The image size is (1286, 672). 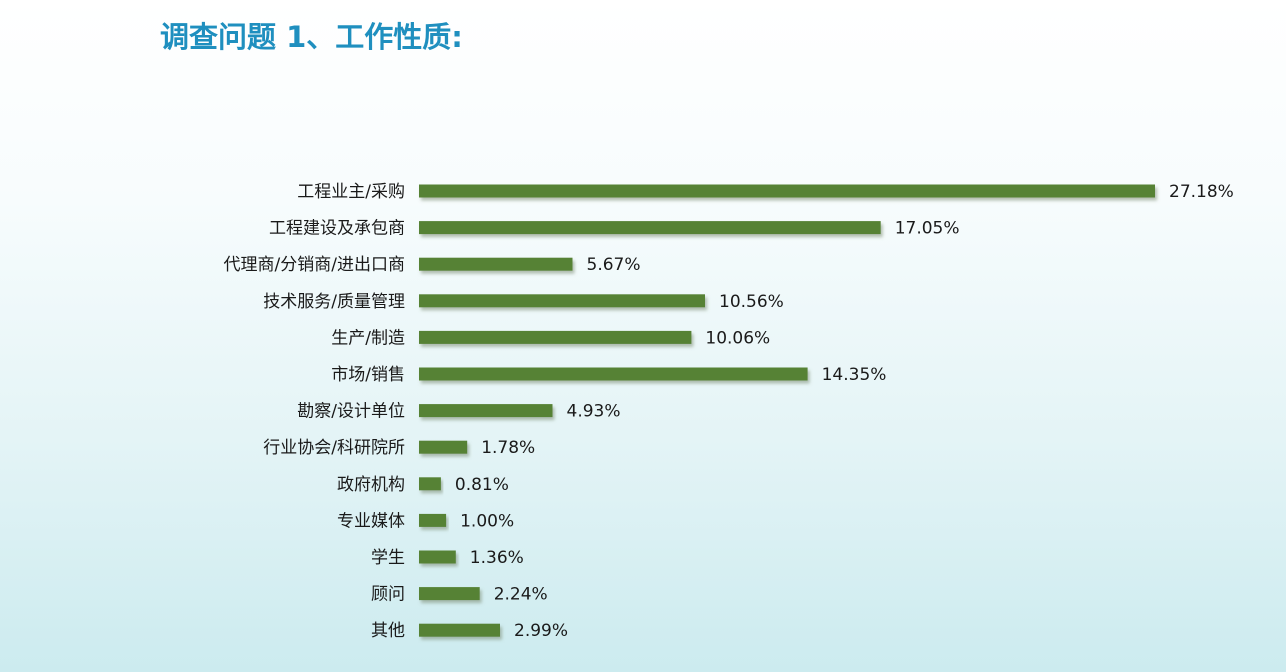 I want to click on value-label-8: 0.81%, so click(x=482, y=485).